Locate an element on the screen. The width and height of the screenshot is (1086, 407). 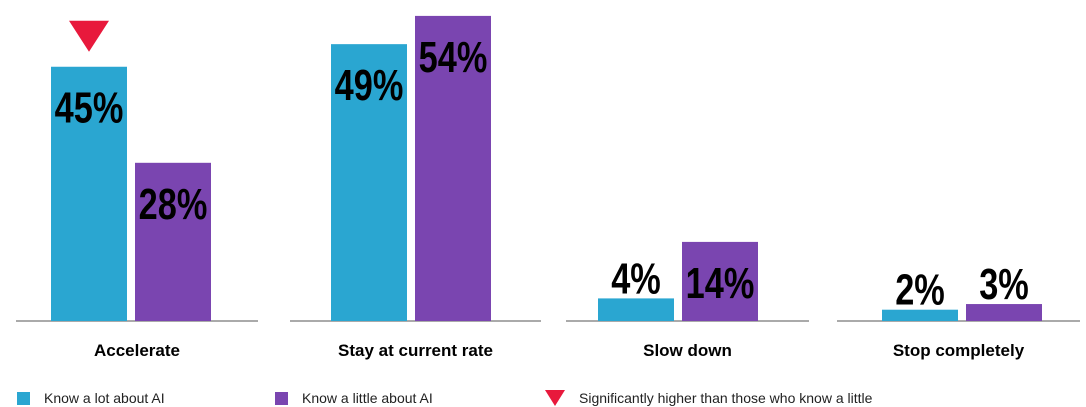
legend-item-know-a-lot: Know a lot about AI is located at coordinates (91, 398).